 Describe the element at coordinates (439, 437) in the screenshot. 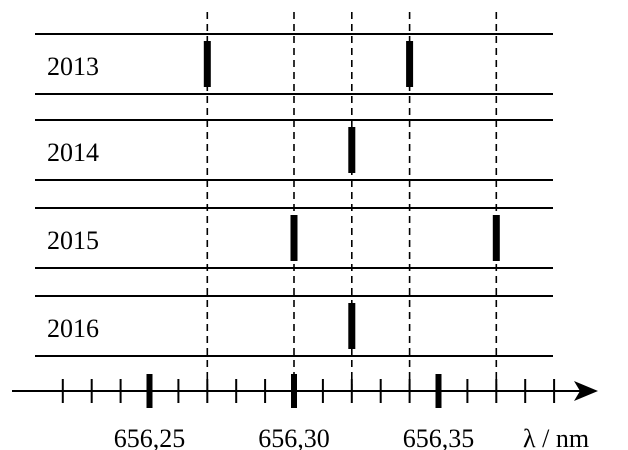

I see `axis-tick-label: 656,35` at that location.